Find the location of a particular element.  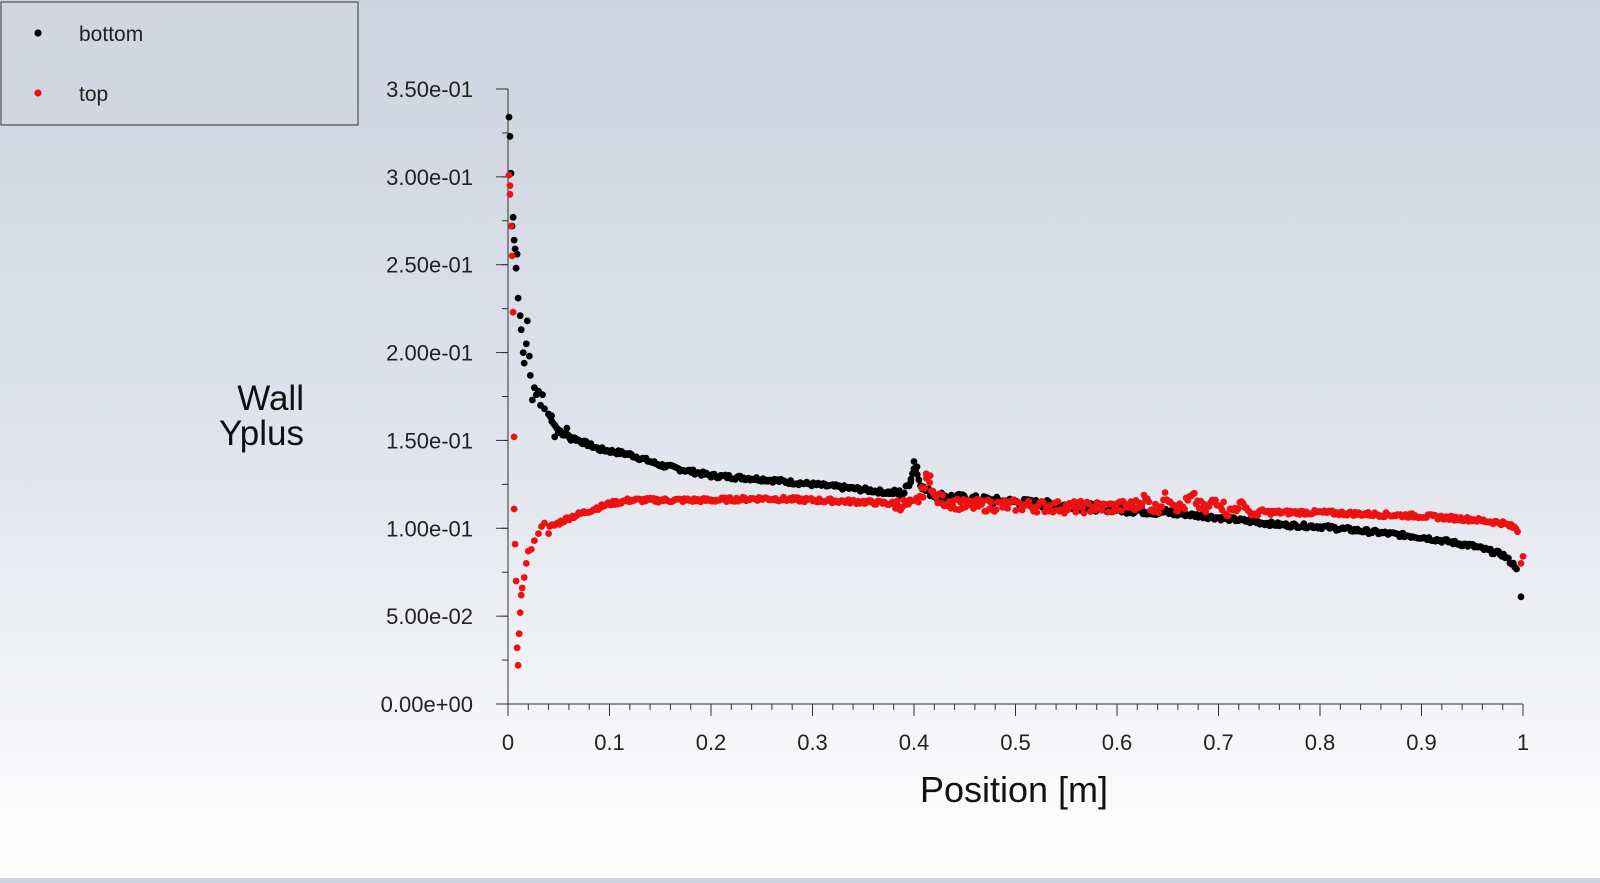

y-tick-label: 5.00e-02 is located at coordinates (429, 616).